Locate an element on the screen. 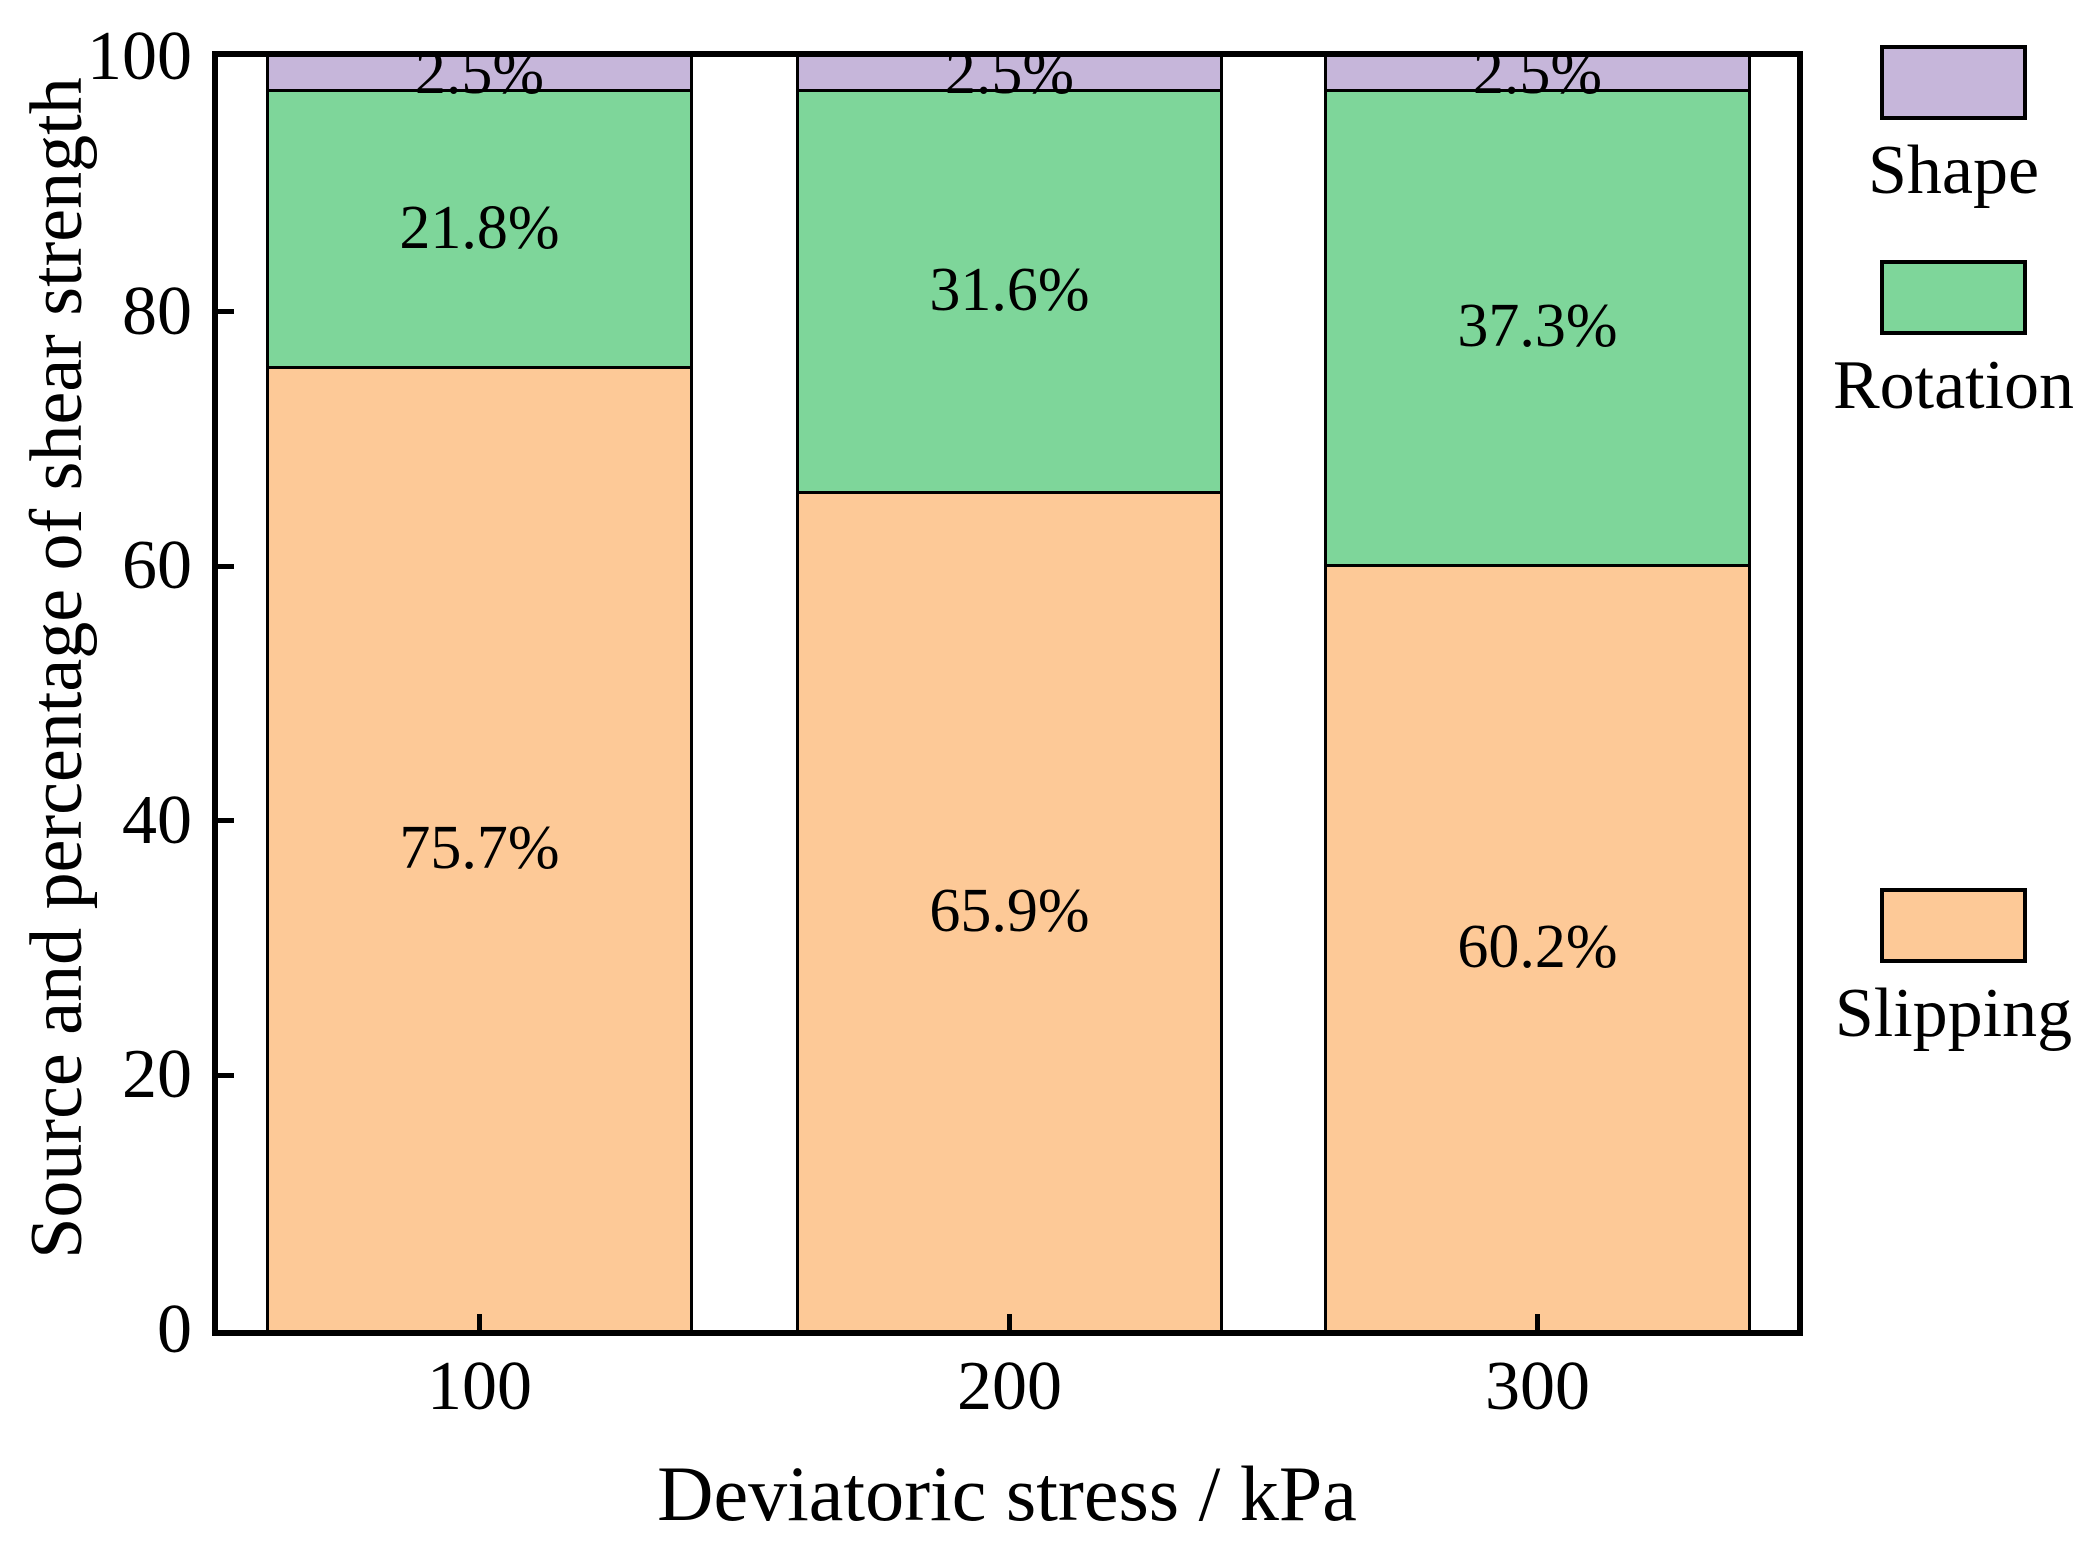  bar-segment-label: 65.9% is located at coordinates (1009, 910).